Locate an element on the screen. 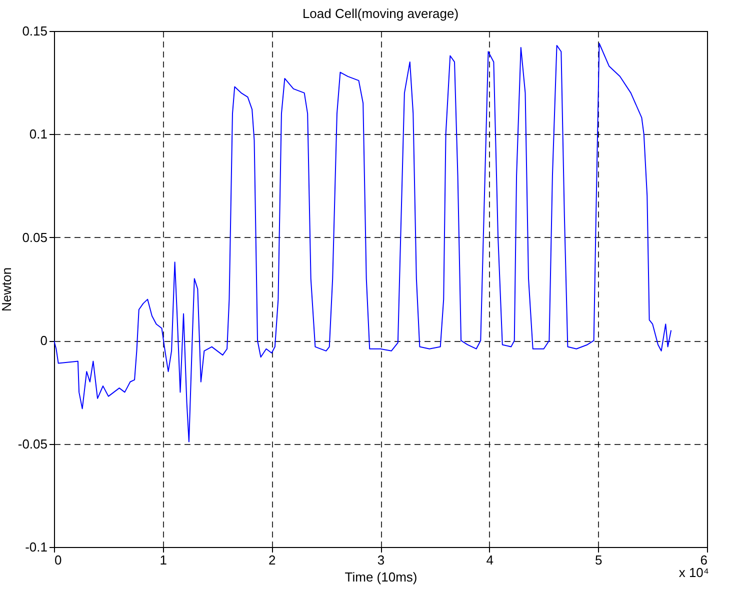  y-axis-title: Newton is located at coordinates (7, 289).